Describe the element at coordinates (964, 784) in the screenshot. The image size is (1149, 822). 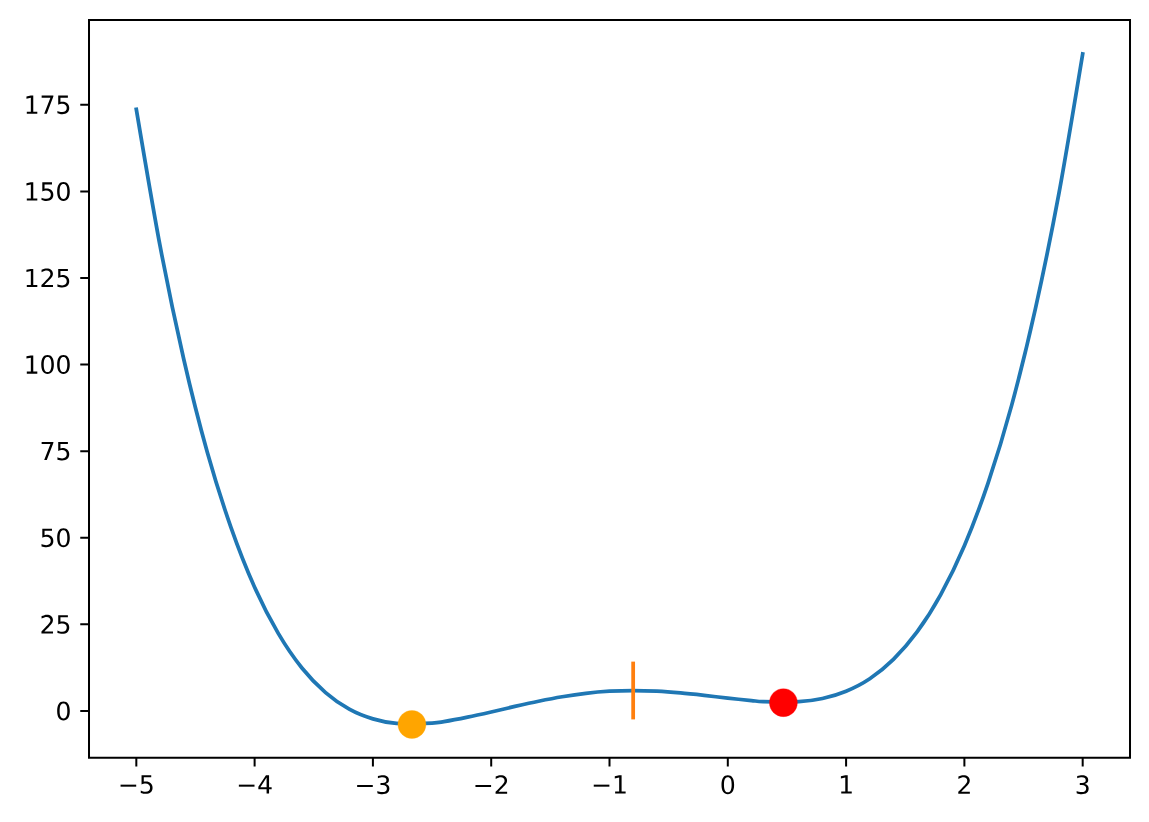
I see `x-tick-label: 2` at that location.